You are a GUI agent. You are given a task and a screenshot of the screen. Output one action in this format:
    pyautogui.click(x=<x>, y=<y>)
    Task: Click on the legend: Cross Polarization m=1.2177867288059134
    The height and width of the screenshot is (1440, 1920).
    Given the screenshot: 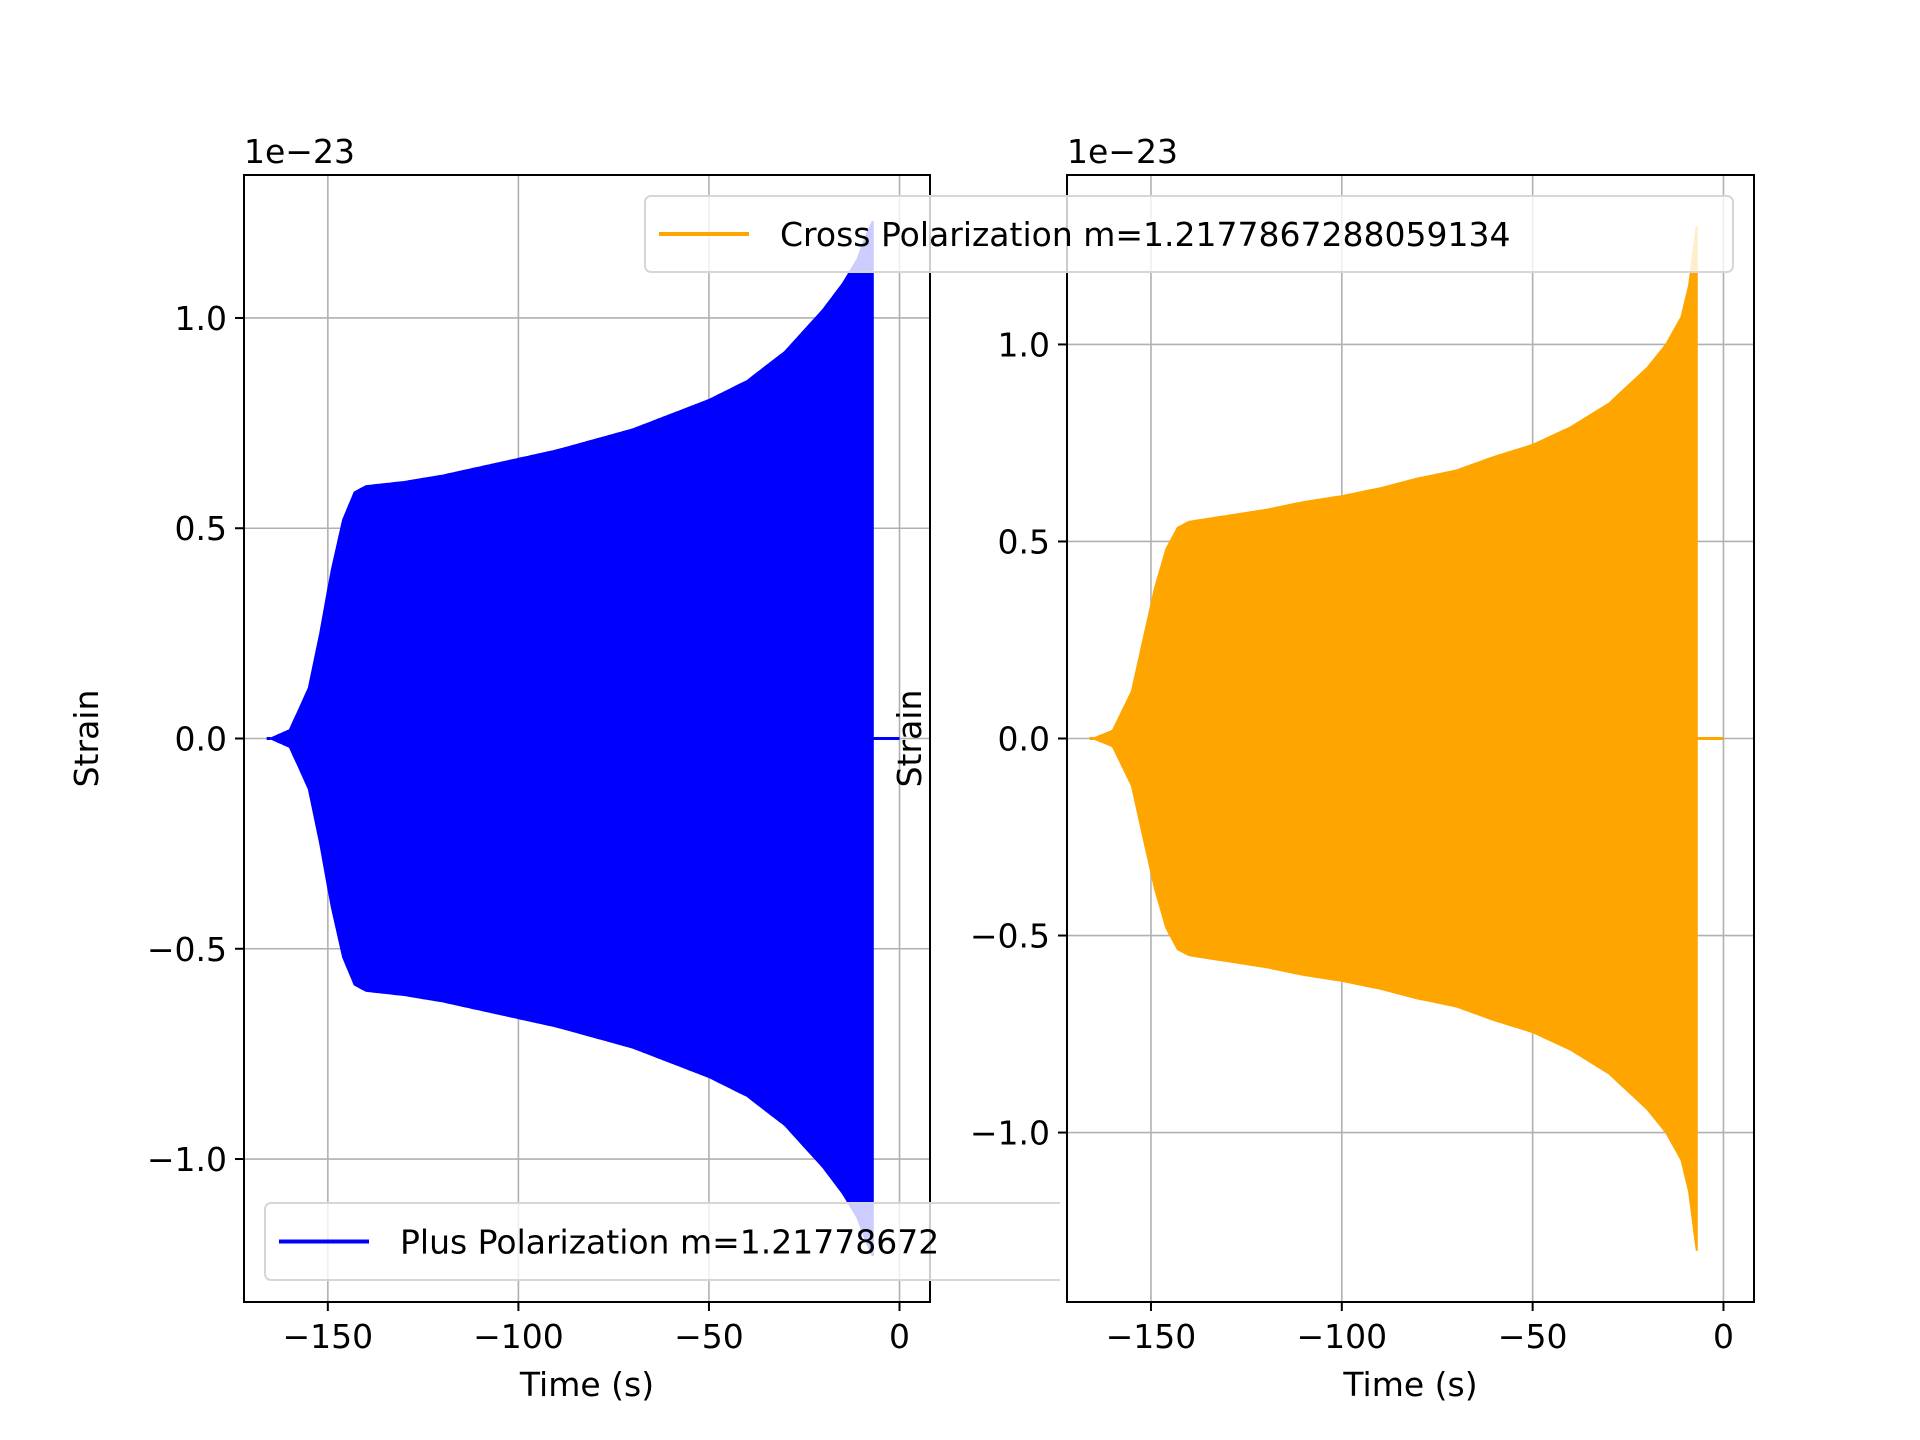 What is the action you would take?
    pyautogui.click(x=1189, y=234)
    